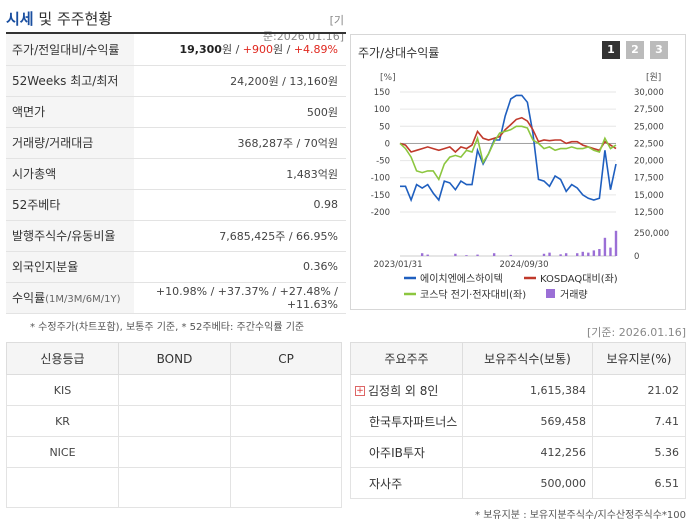  I want to click on volume-tick-label: 0, so click(636, 257).